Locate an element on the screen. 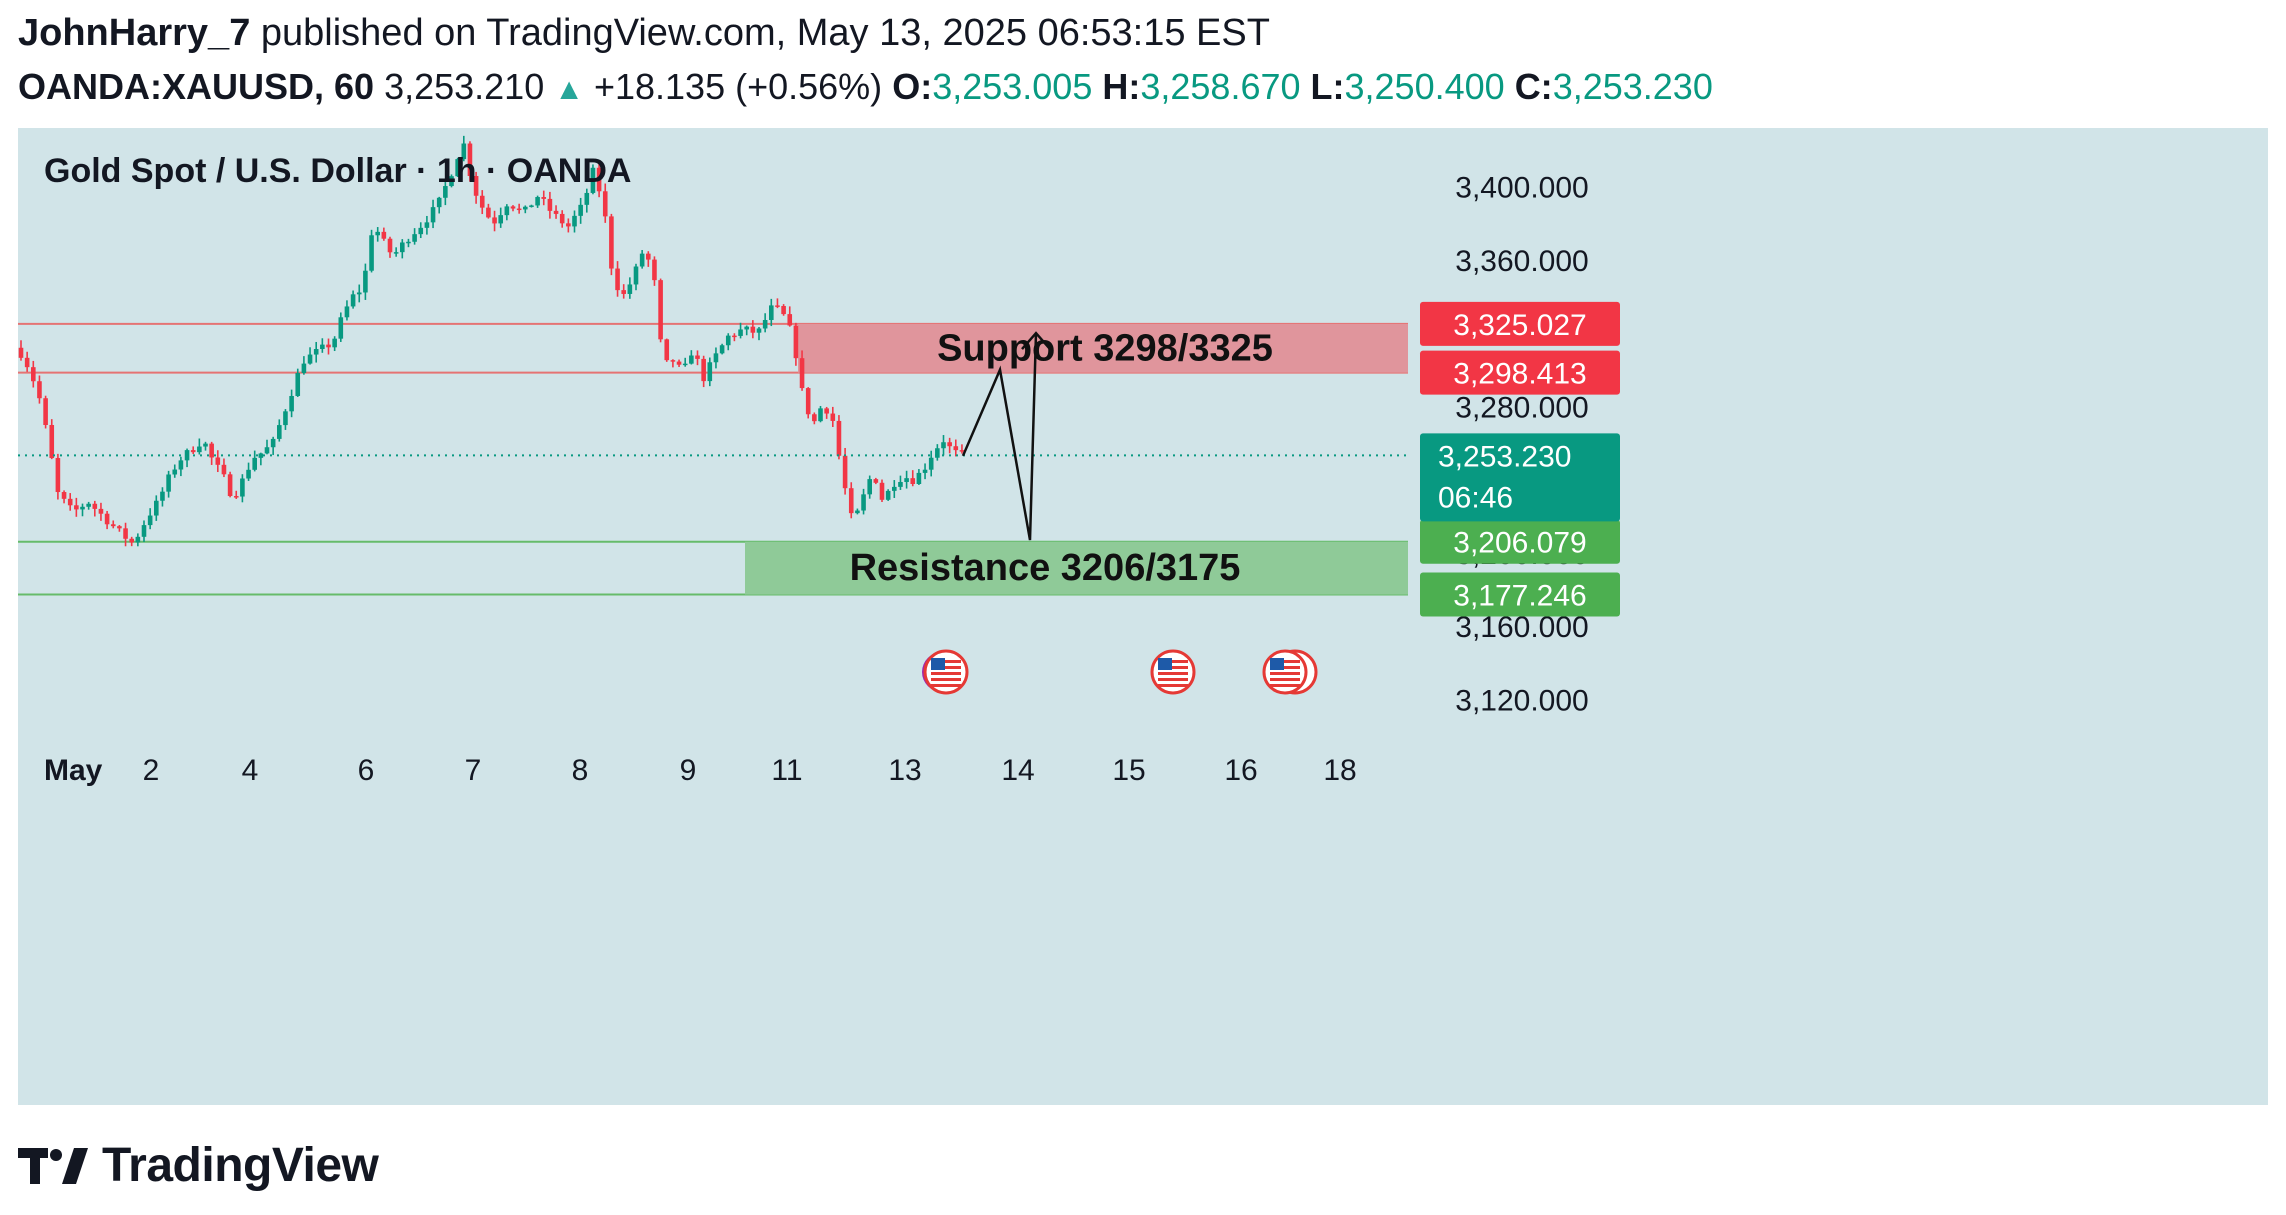  price-tag: 3,177.246 is located at coordinates (1520, 594).